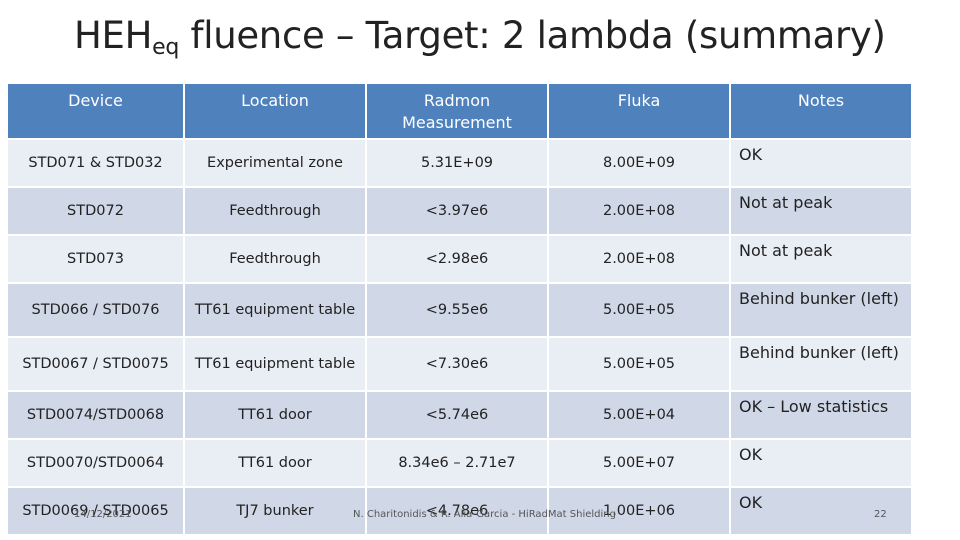 The width and height of the screenshot is (960, 540). I want to click on cell-radmon: 5.31E+09, so click(457, 163).